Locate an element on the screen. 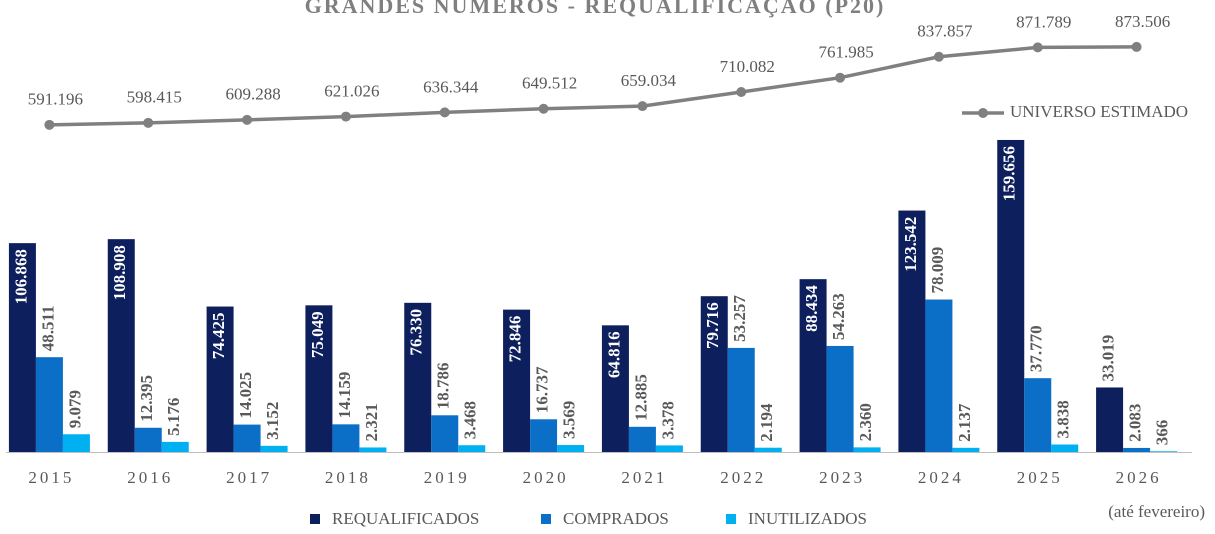 The width and height of the screenshot is (1215, 534). data-label: 79.716 is located at coordinates (712, 325).